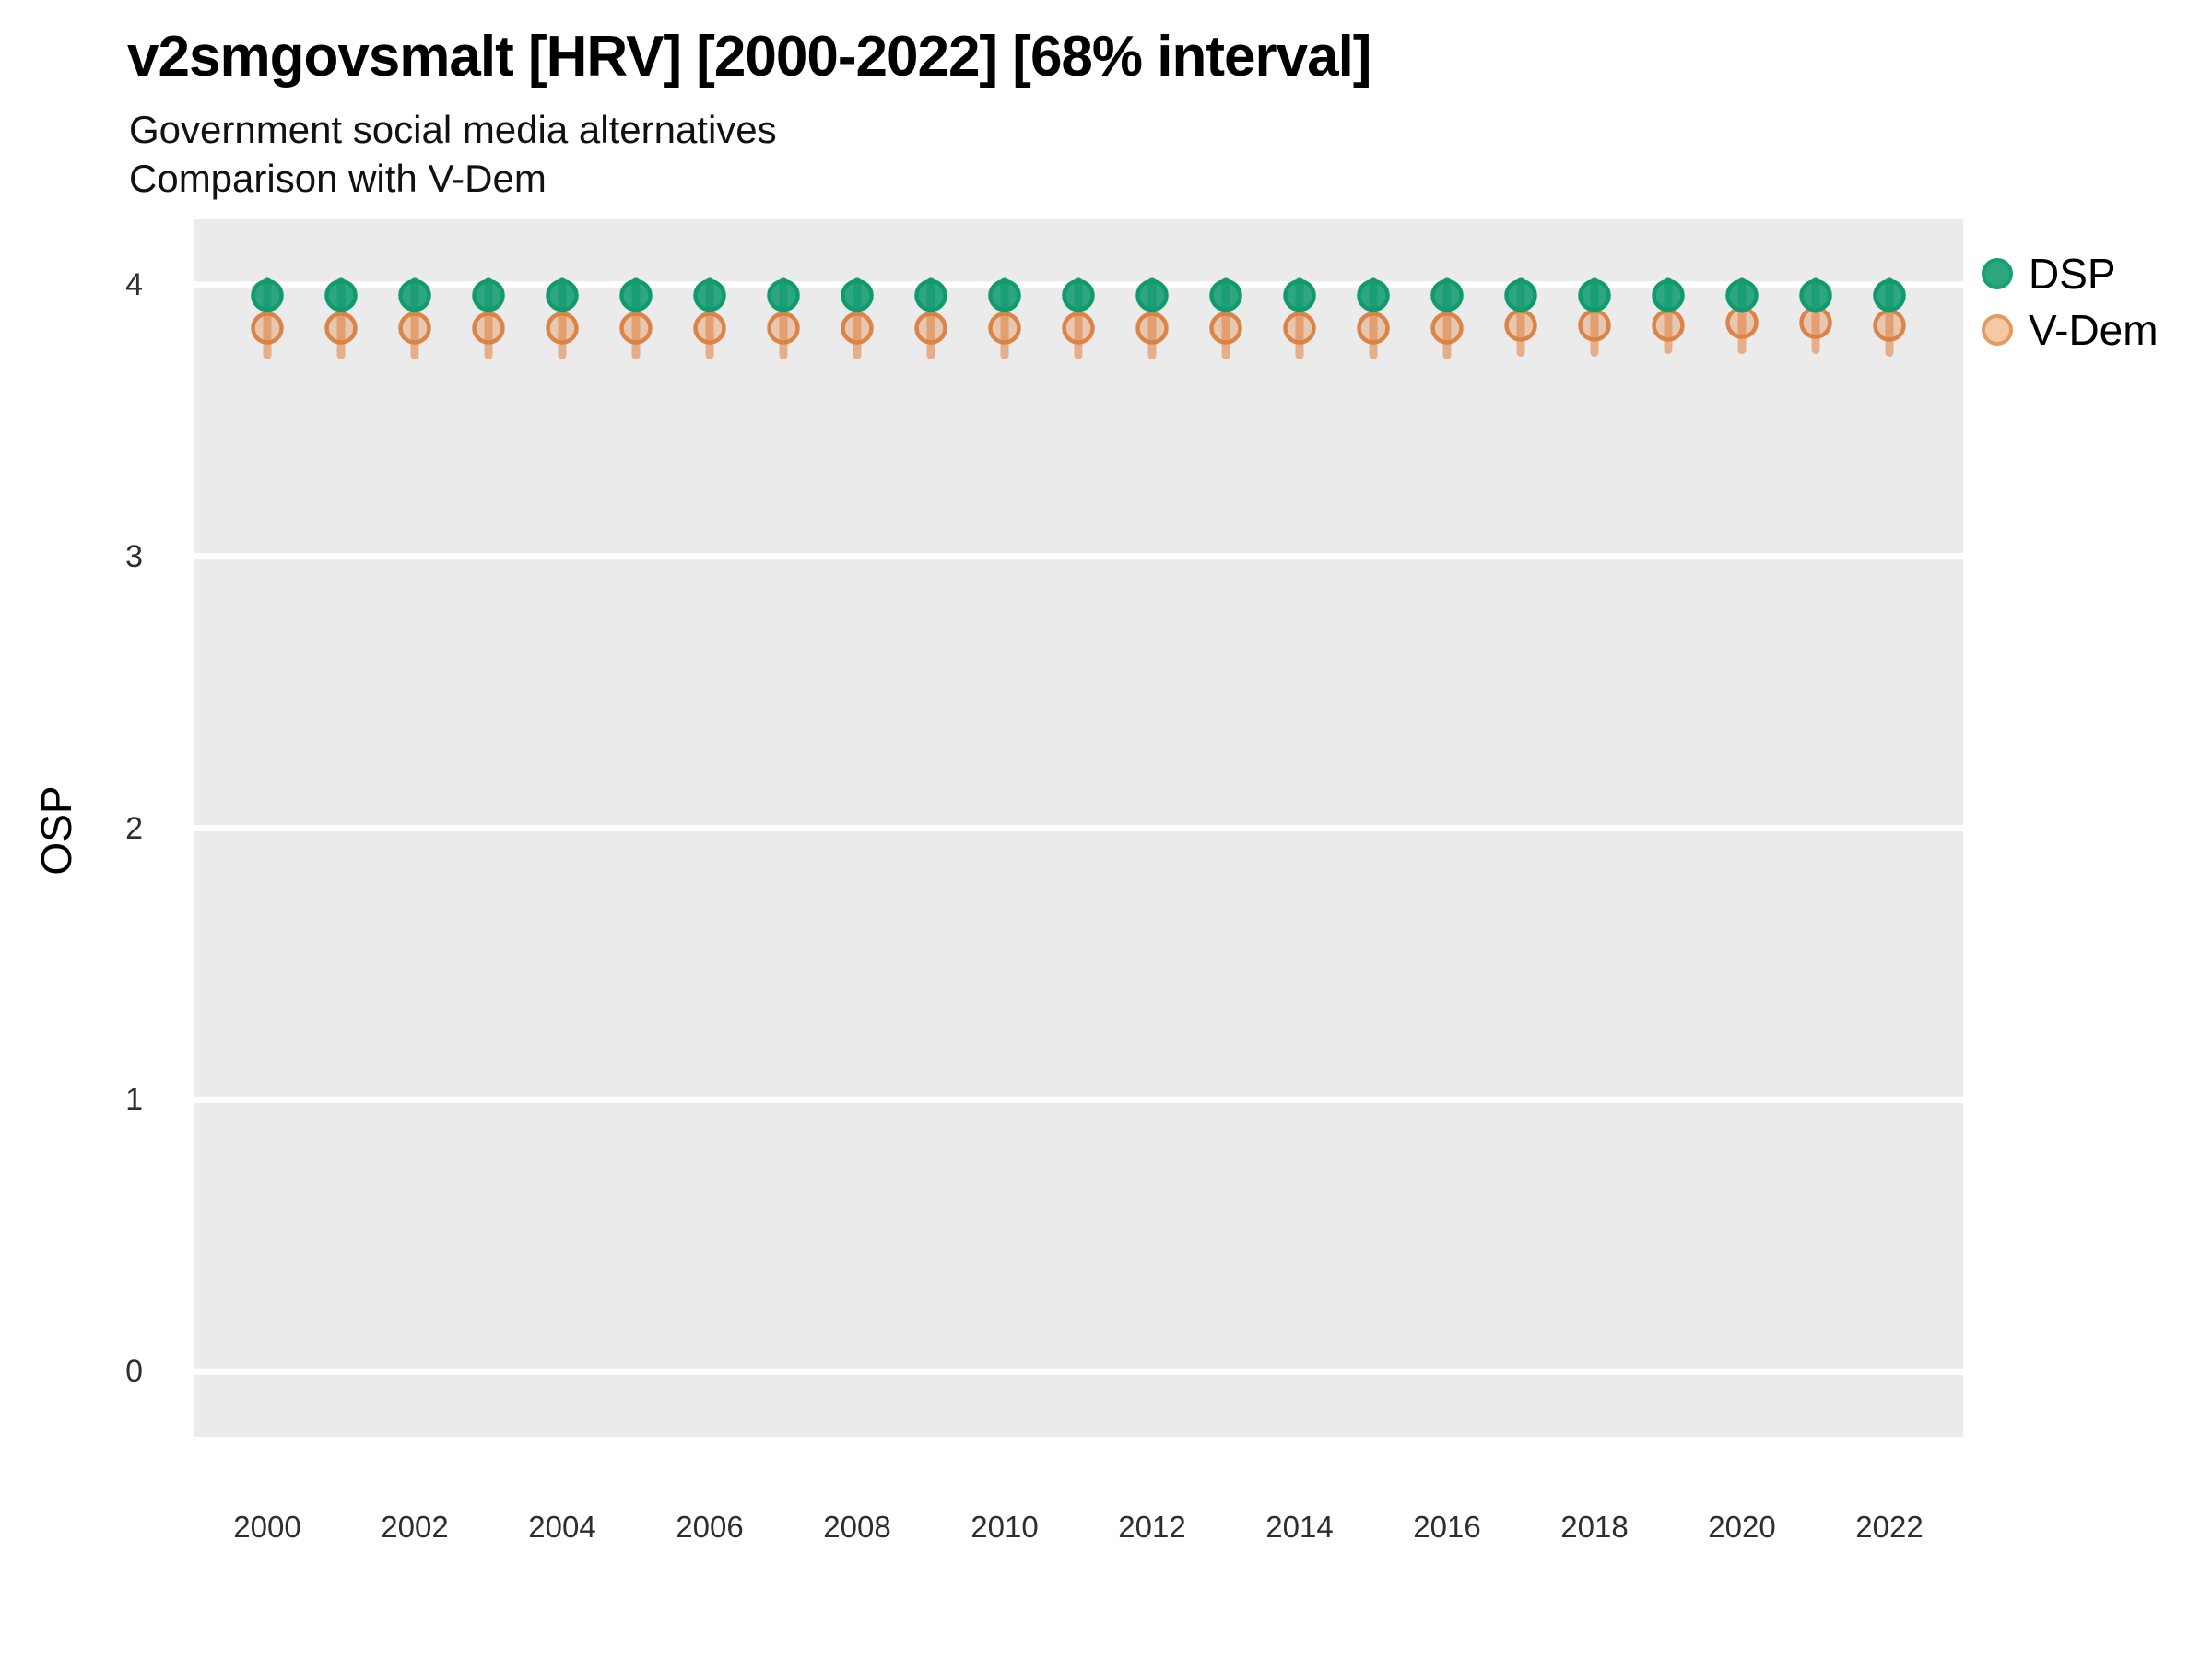 Image resolution: width=2212 pixels, height=1659 pixels. Describe the element at coordinates (1152, 295) in the screenshot. I see `dsp-point-2012` at that location.